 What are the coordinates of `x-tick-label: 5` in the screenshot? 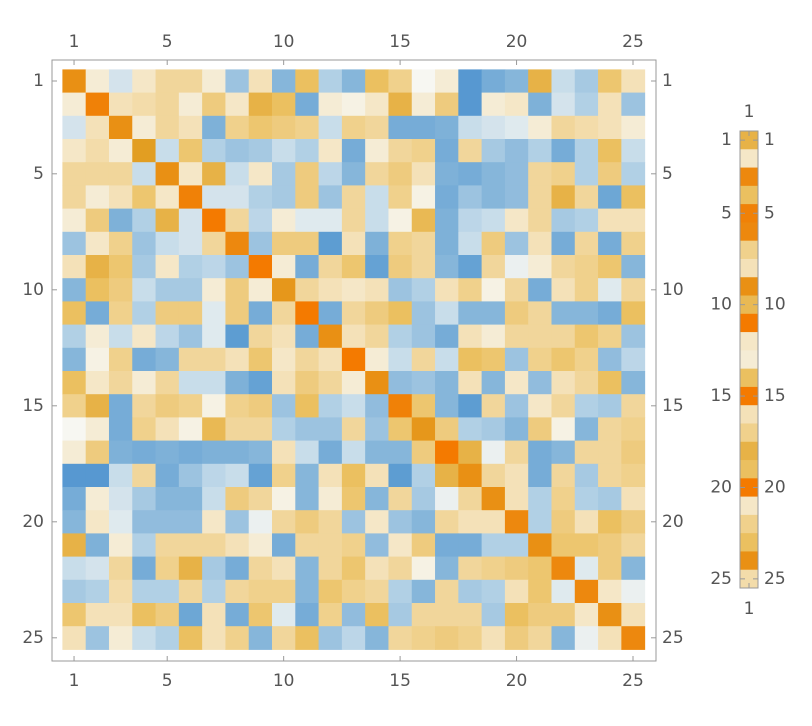 It's located at (167, 42).